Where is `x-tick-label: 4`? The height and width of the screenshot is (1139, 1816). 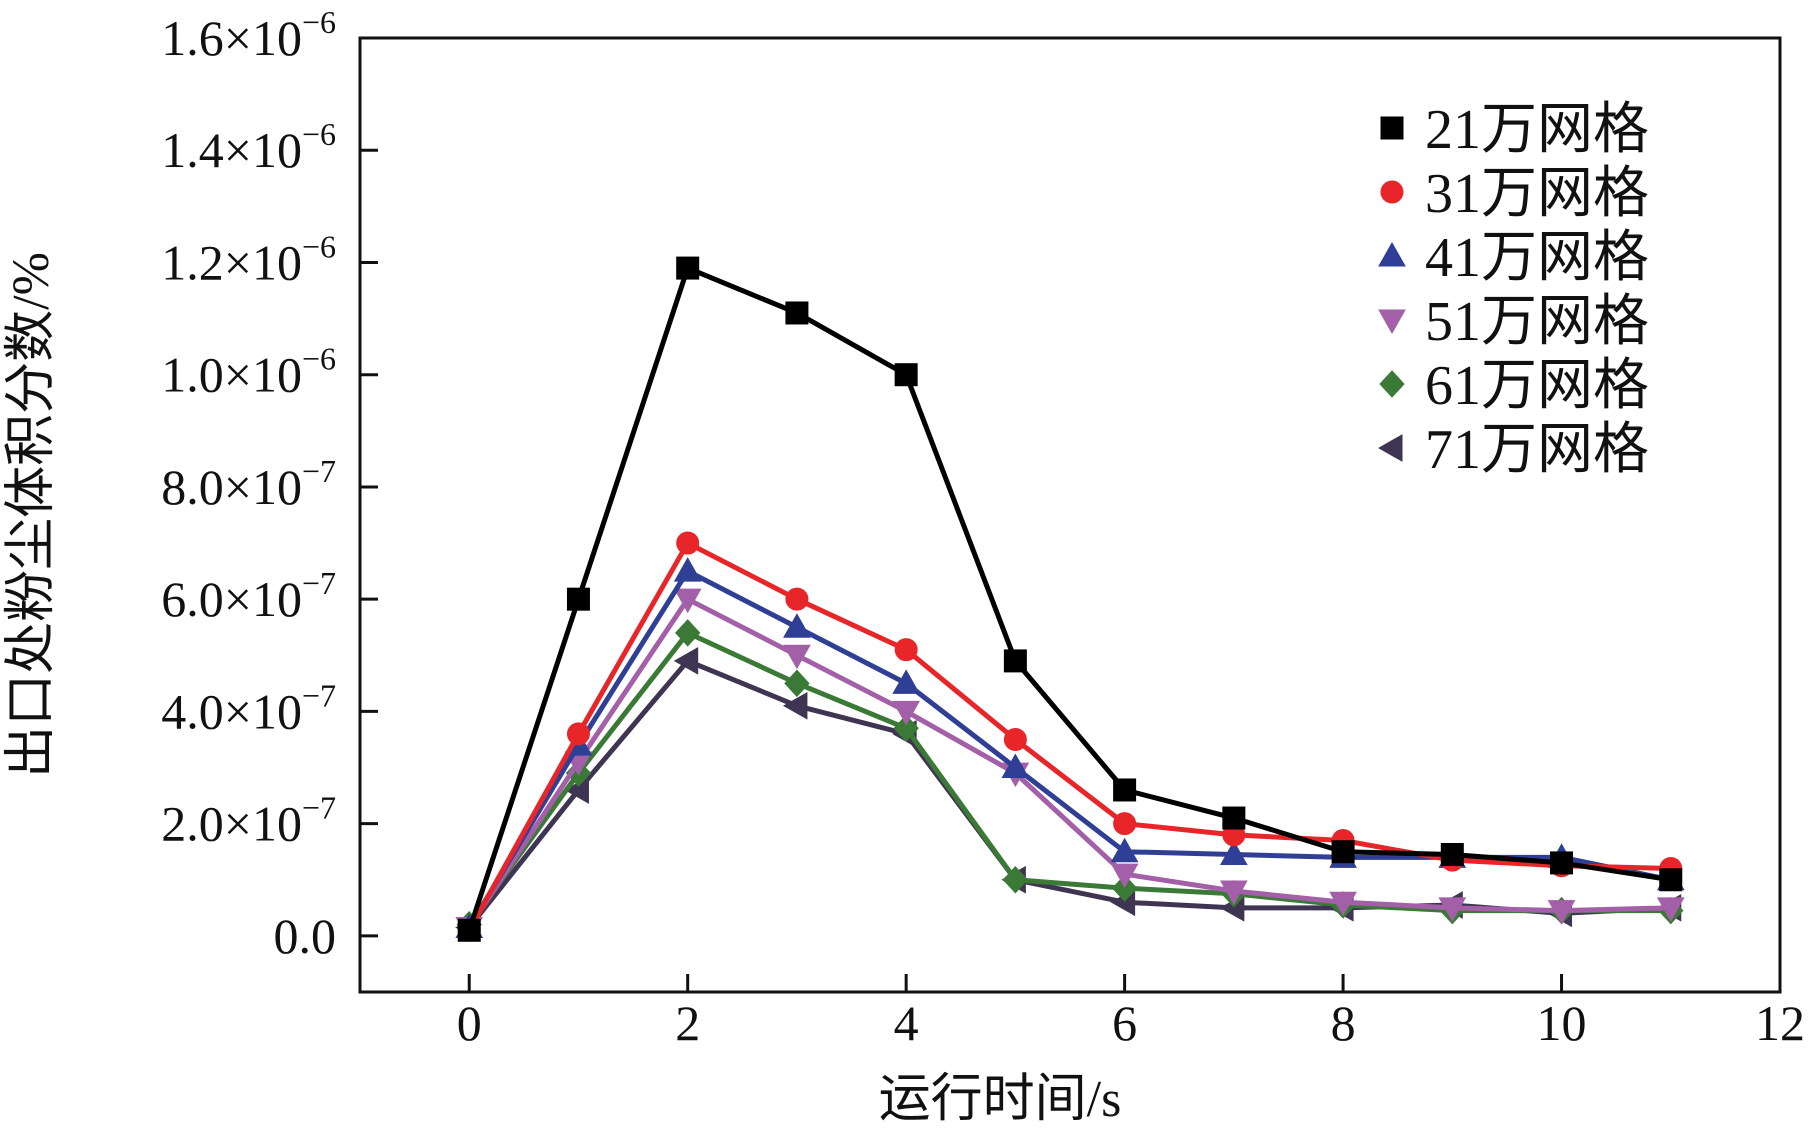 x-tick-label: 4 is located at coordinates (906, 1023).